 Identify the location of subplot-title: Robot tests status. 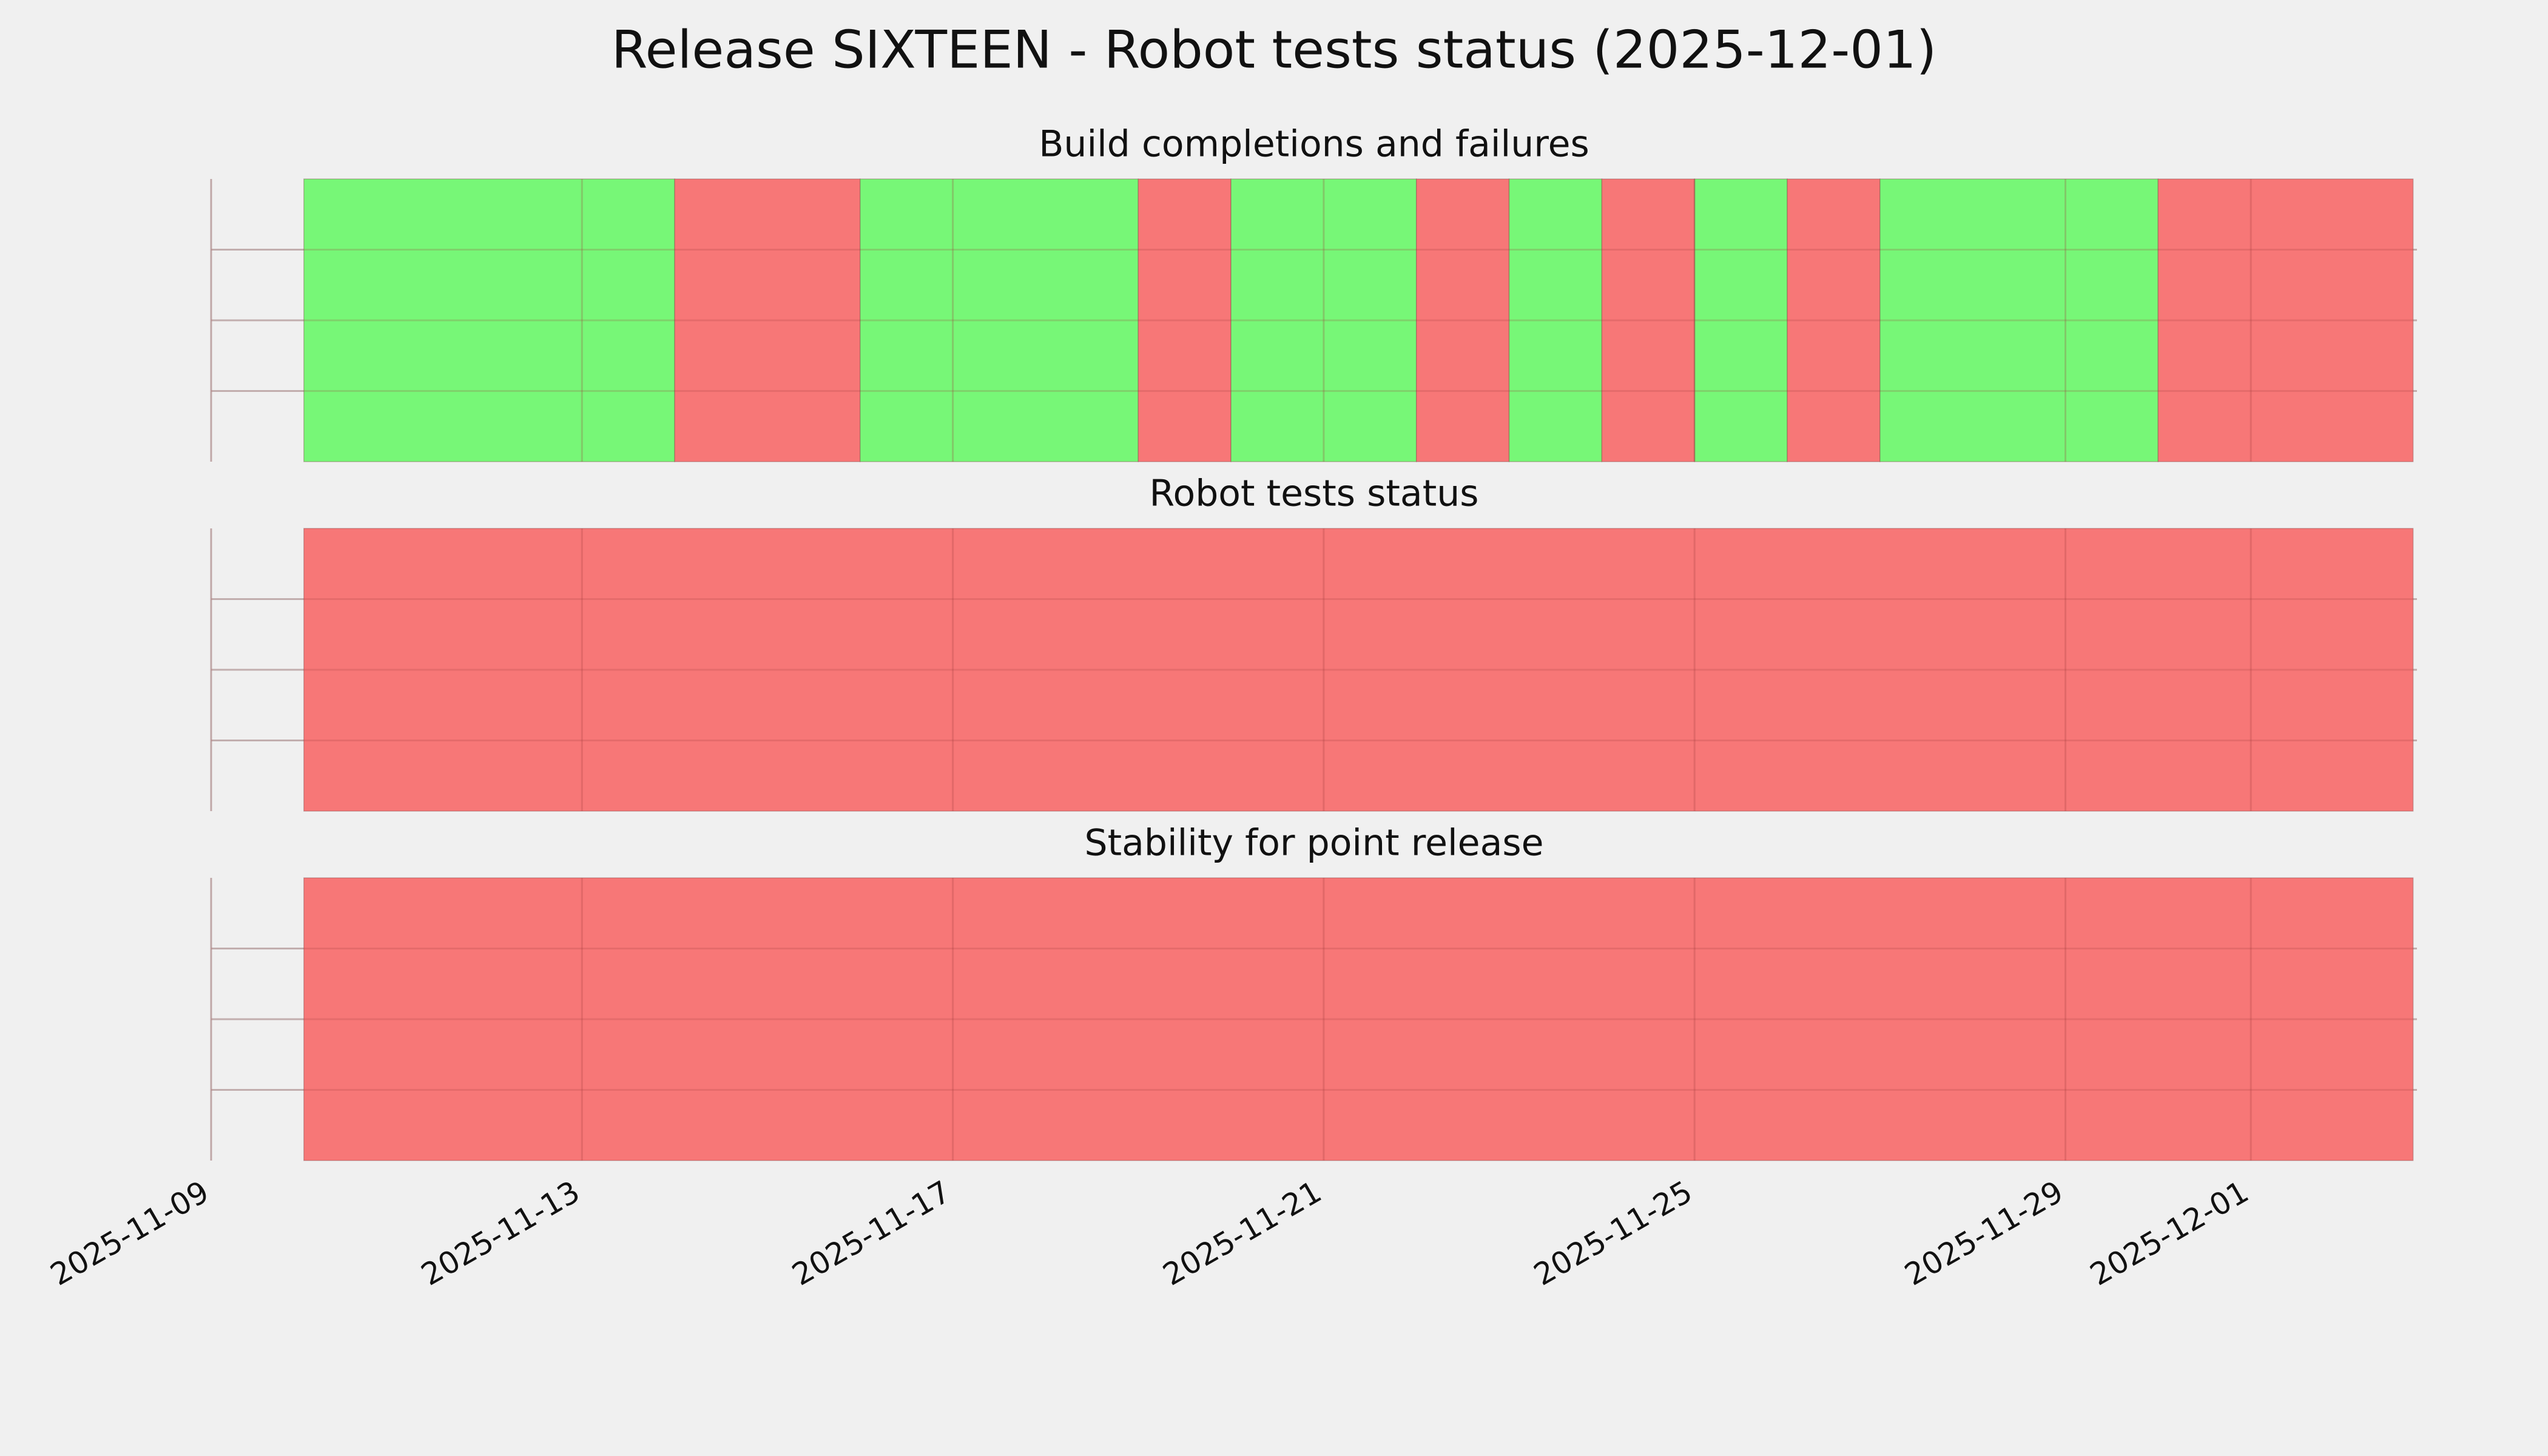
(1313, 494).